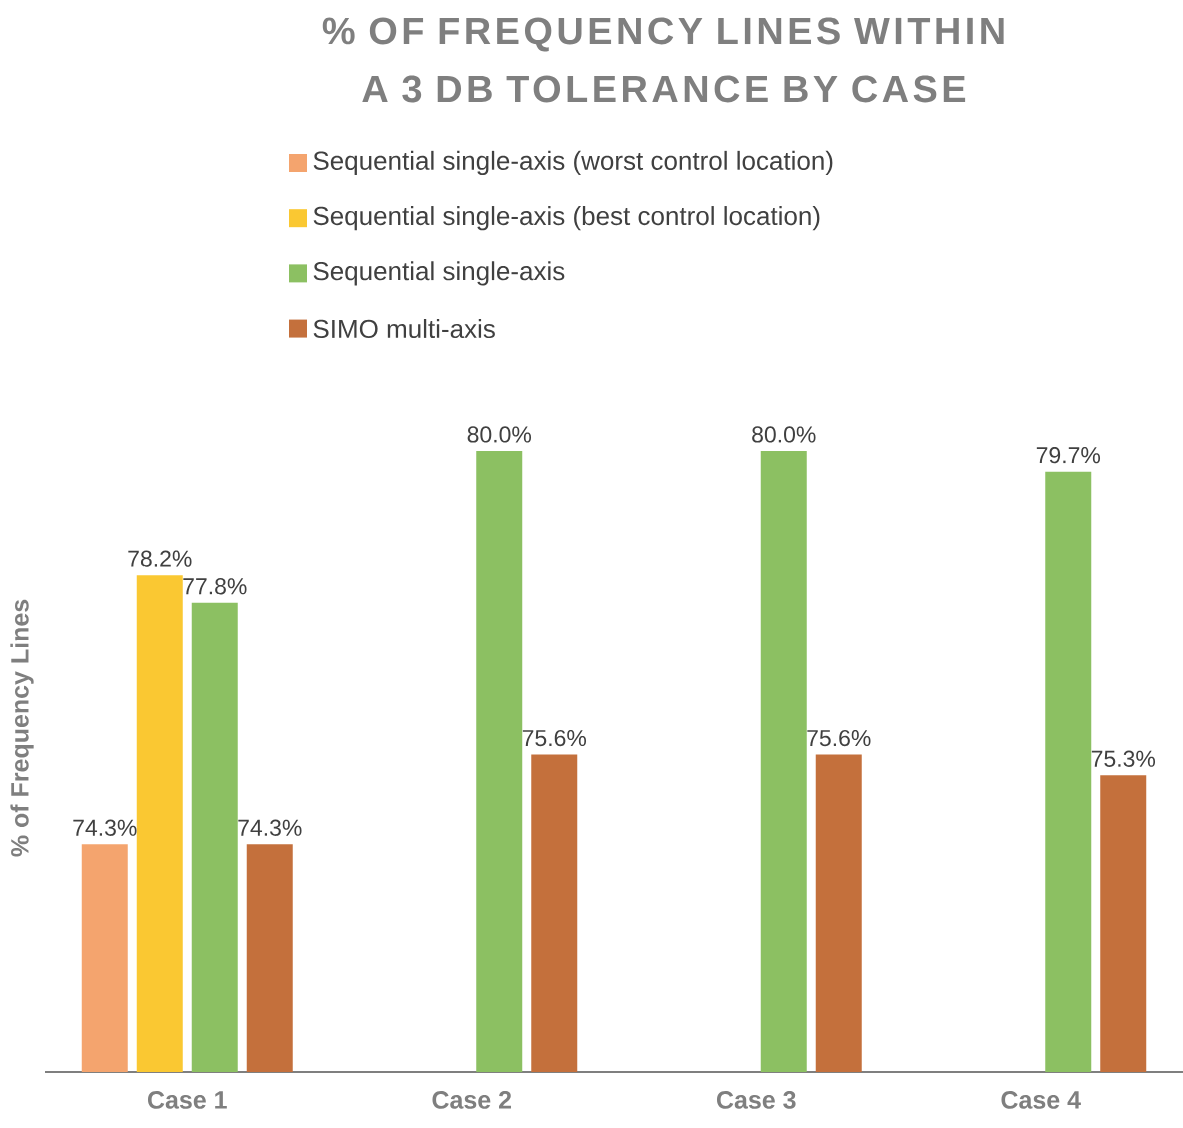 This screenshot has width=1183, height=1128. Describe the element at coordinates (566, 218) in the screenshot. I see `legend-label: Sequential single-axis (best control location)` at that location.